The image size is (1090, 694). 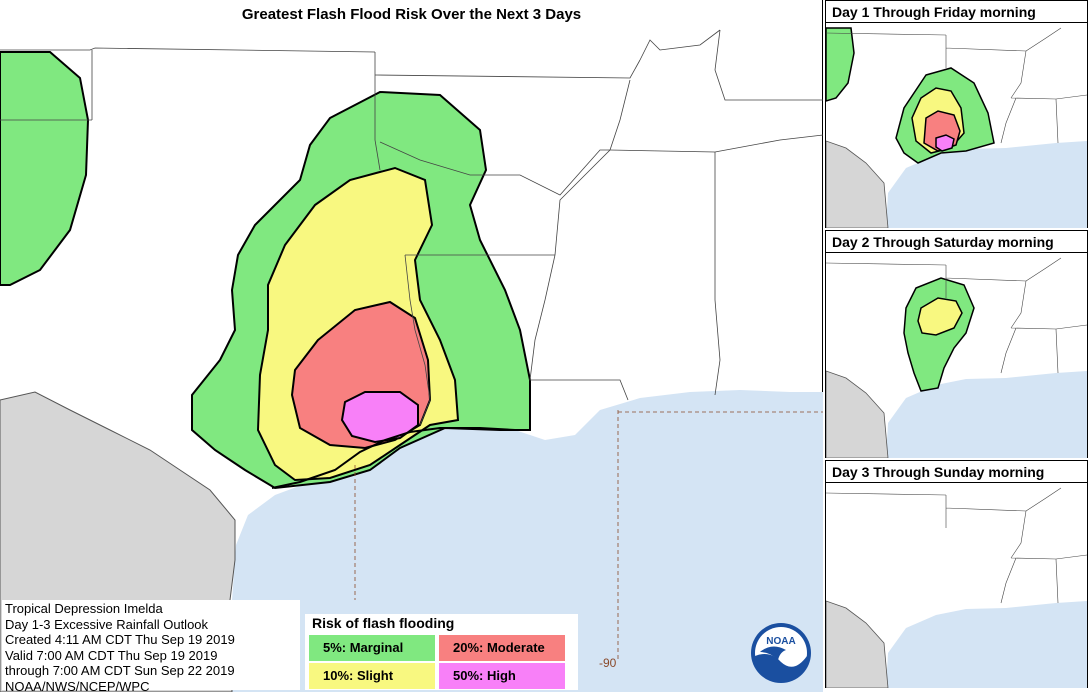 What do you see at coordinates (956, 472) in the screenshot?
I see `panel-title: Day 3 Through Sunday morning` at bounding box center [956, 472].